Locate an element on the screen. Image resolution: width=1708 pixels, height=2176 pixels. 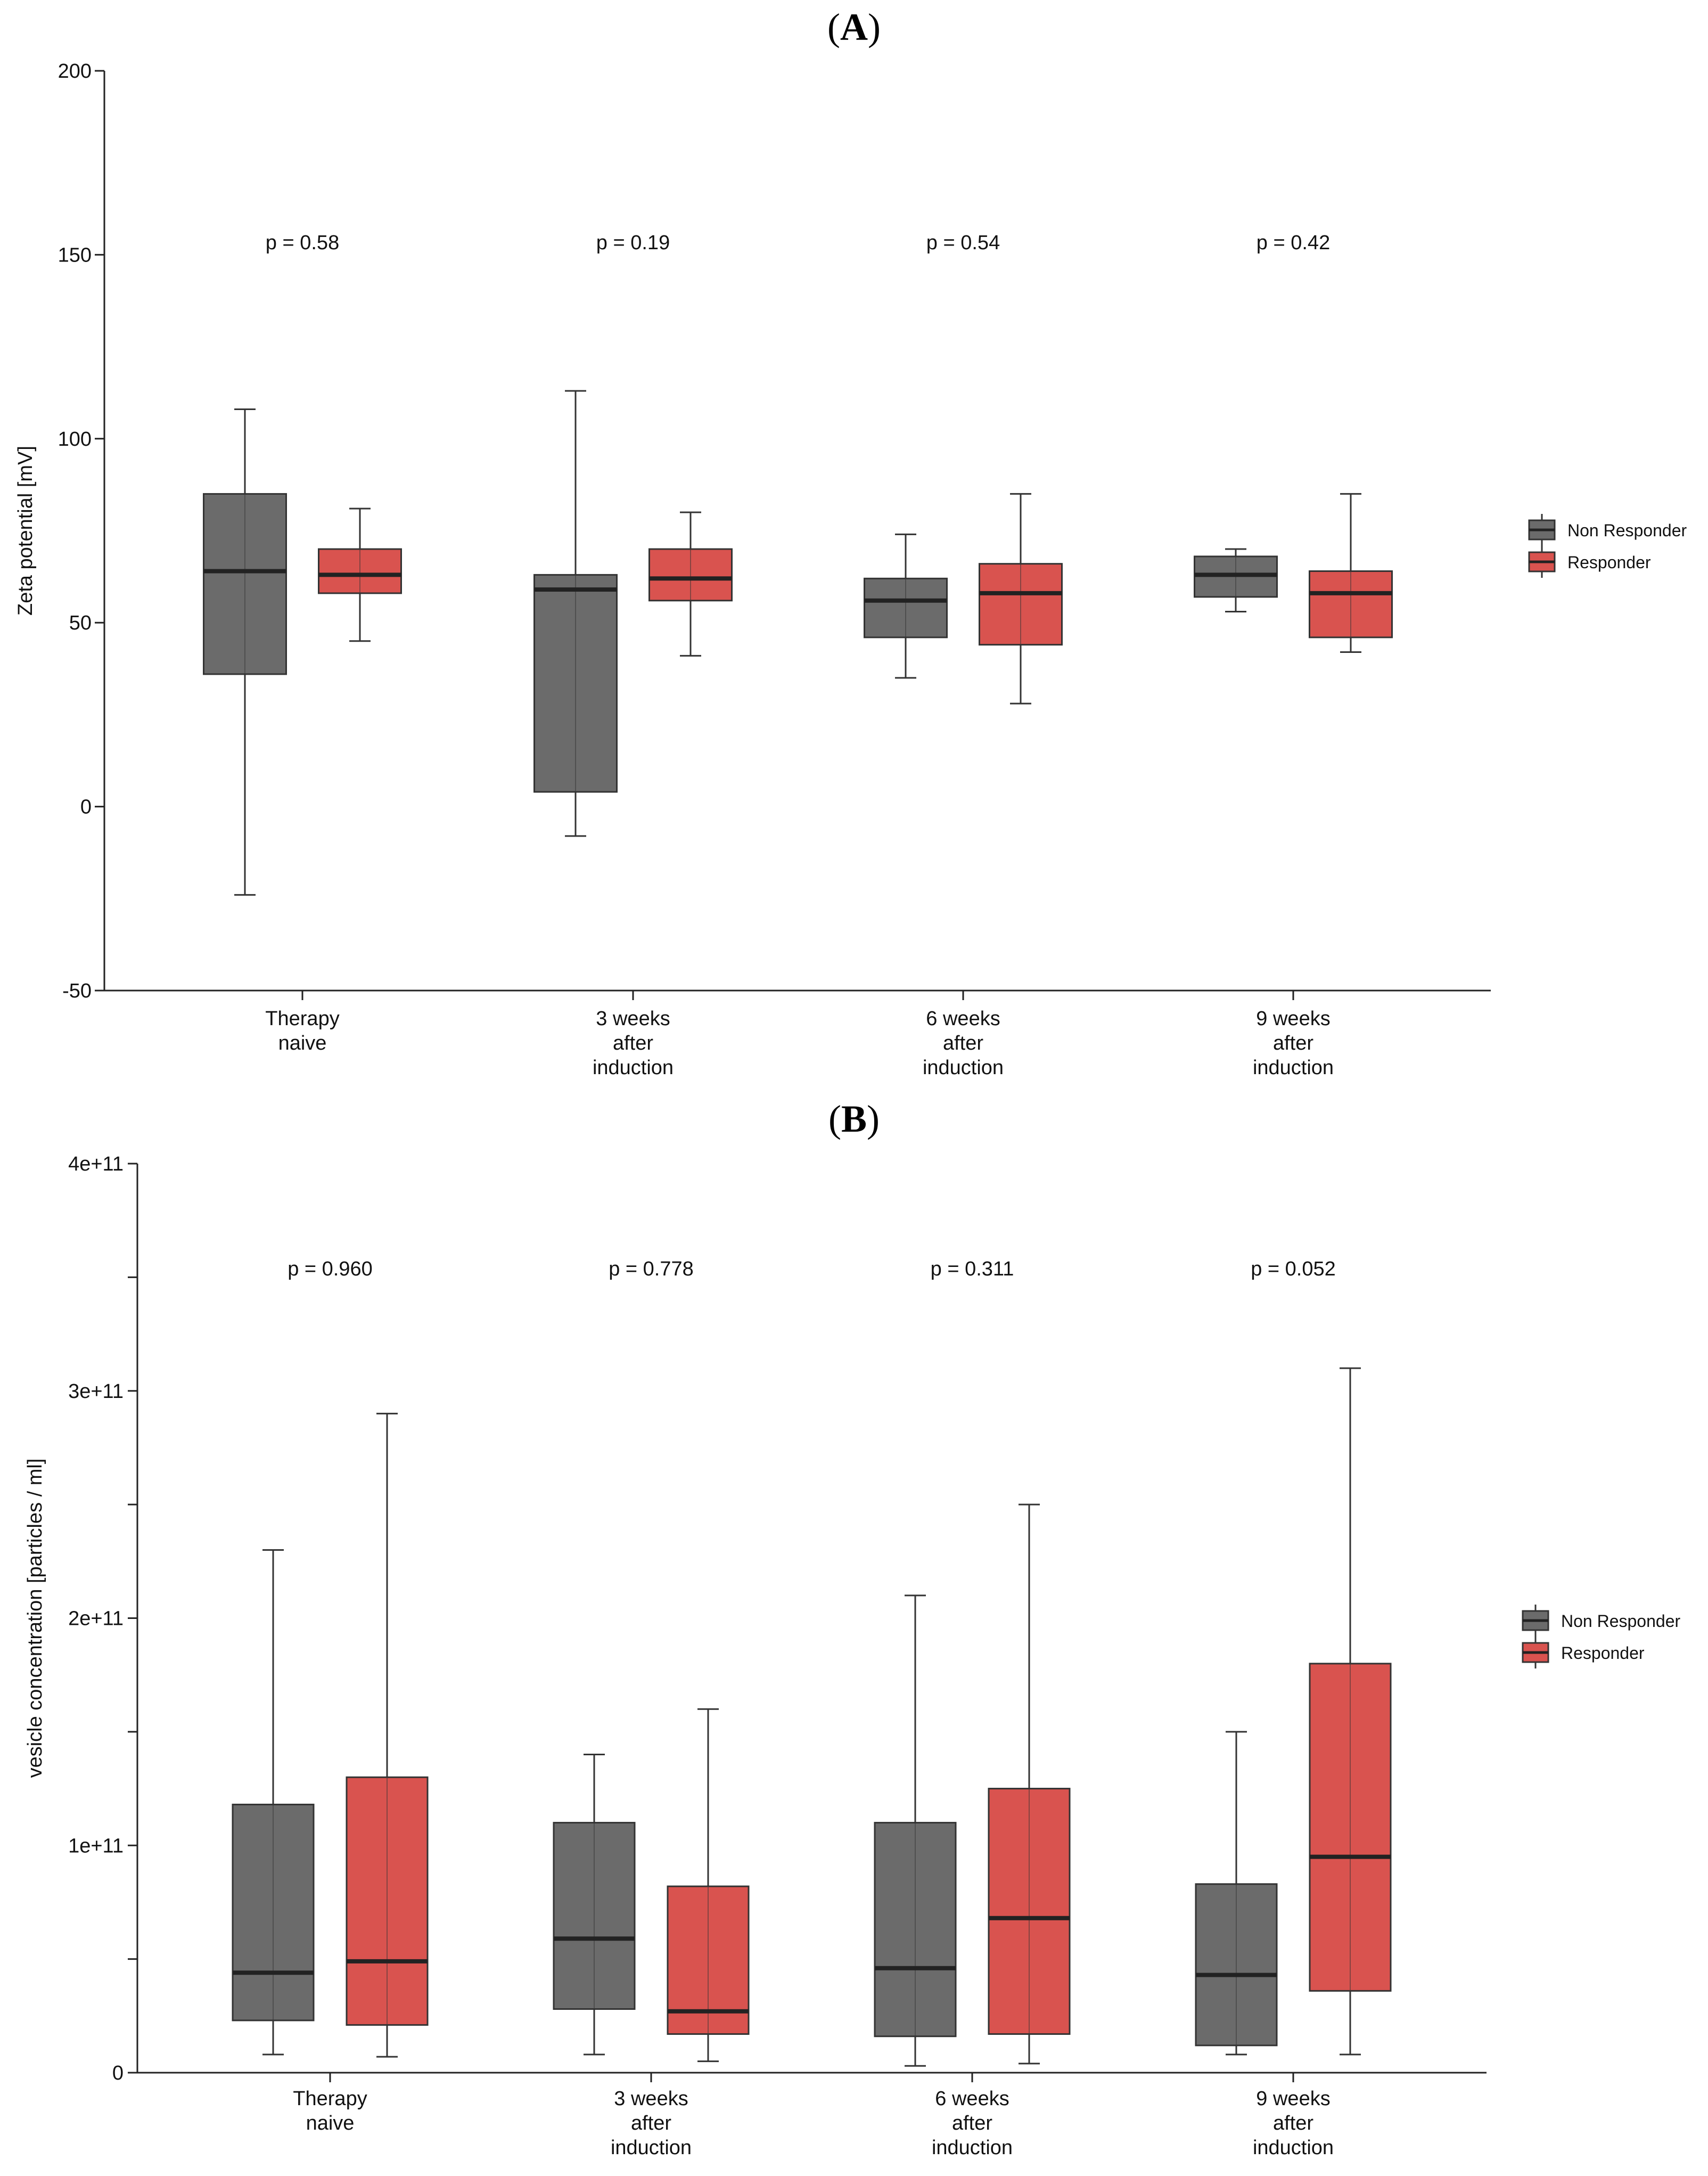
a-xtick-label: 9 weeks is located at coordinates (1293, 1019).